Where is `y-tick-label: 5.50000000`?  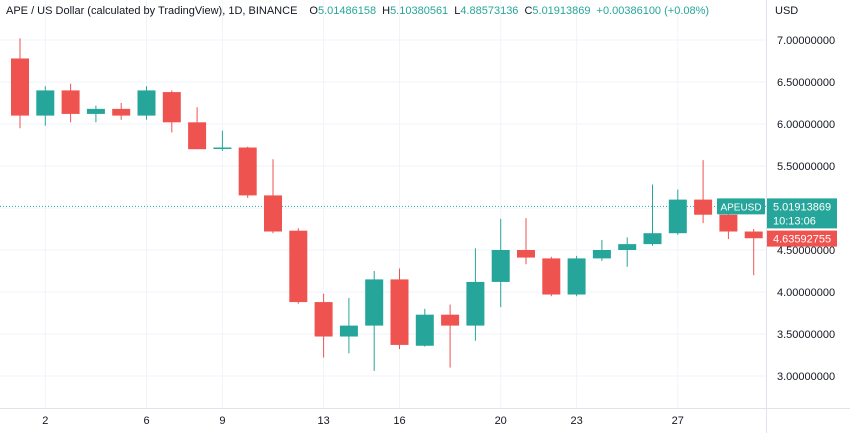
y-tick-label: 5.50000000 is located at coordinates (806, 167).